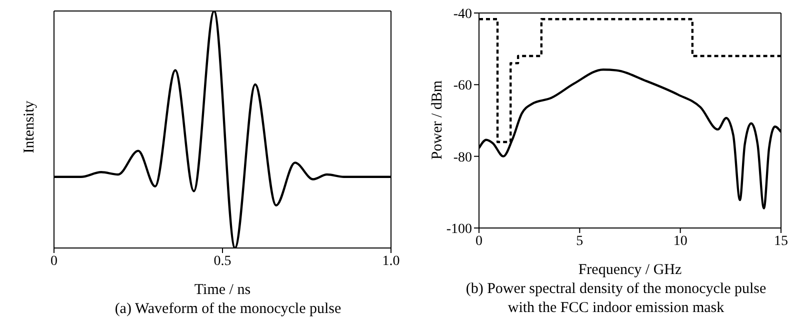 The width and height of the screenshot is (808, 328). I want to click on x-tick-label: 10, so click(680, 241).